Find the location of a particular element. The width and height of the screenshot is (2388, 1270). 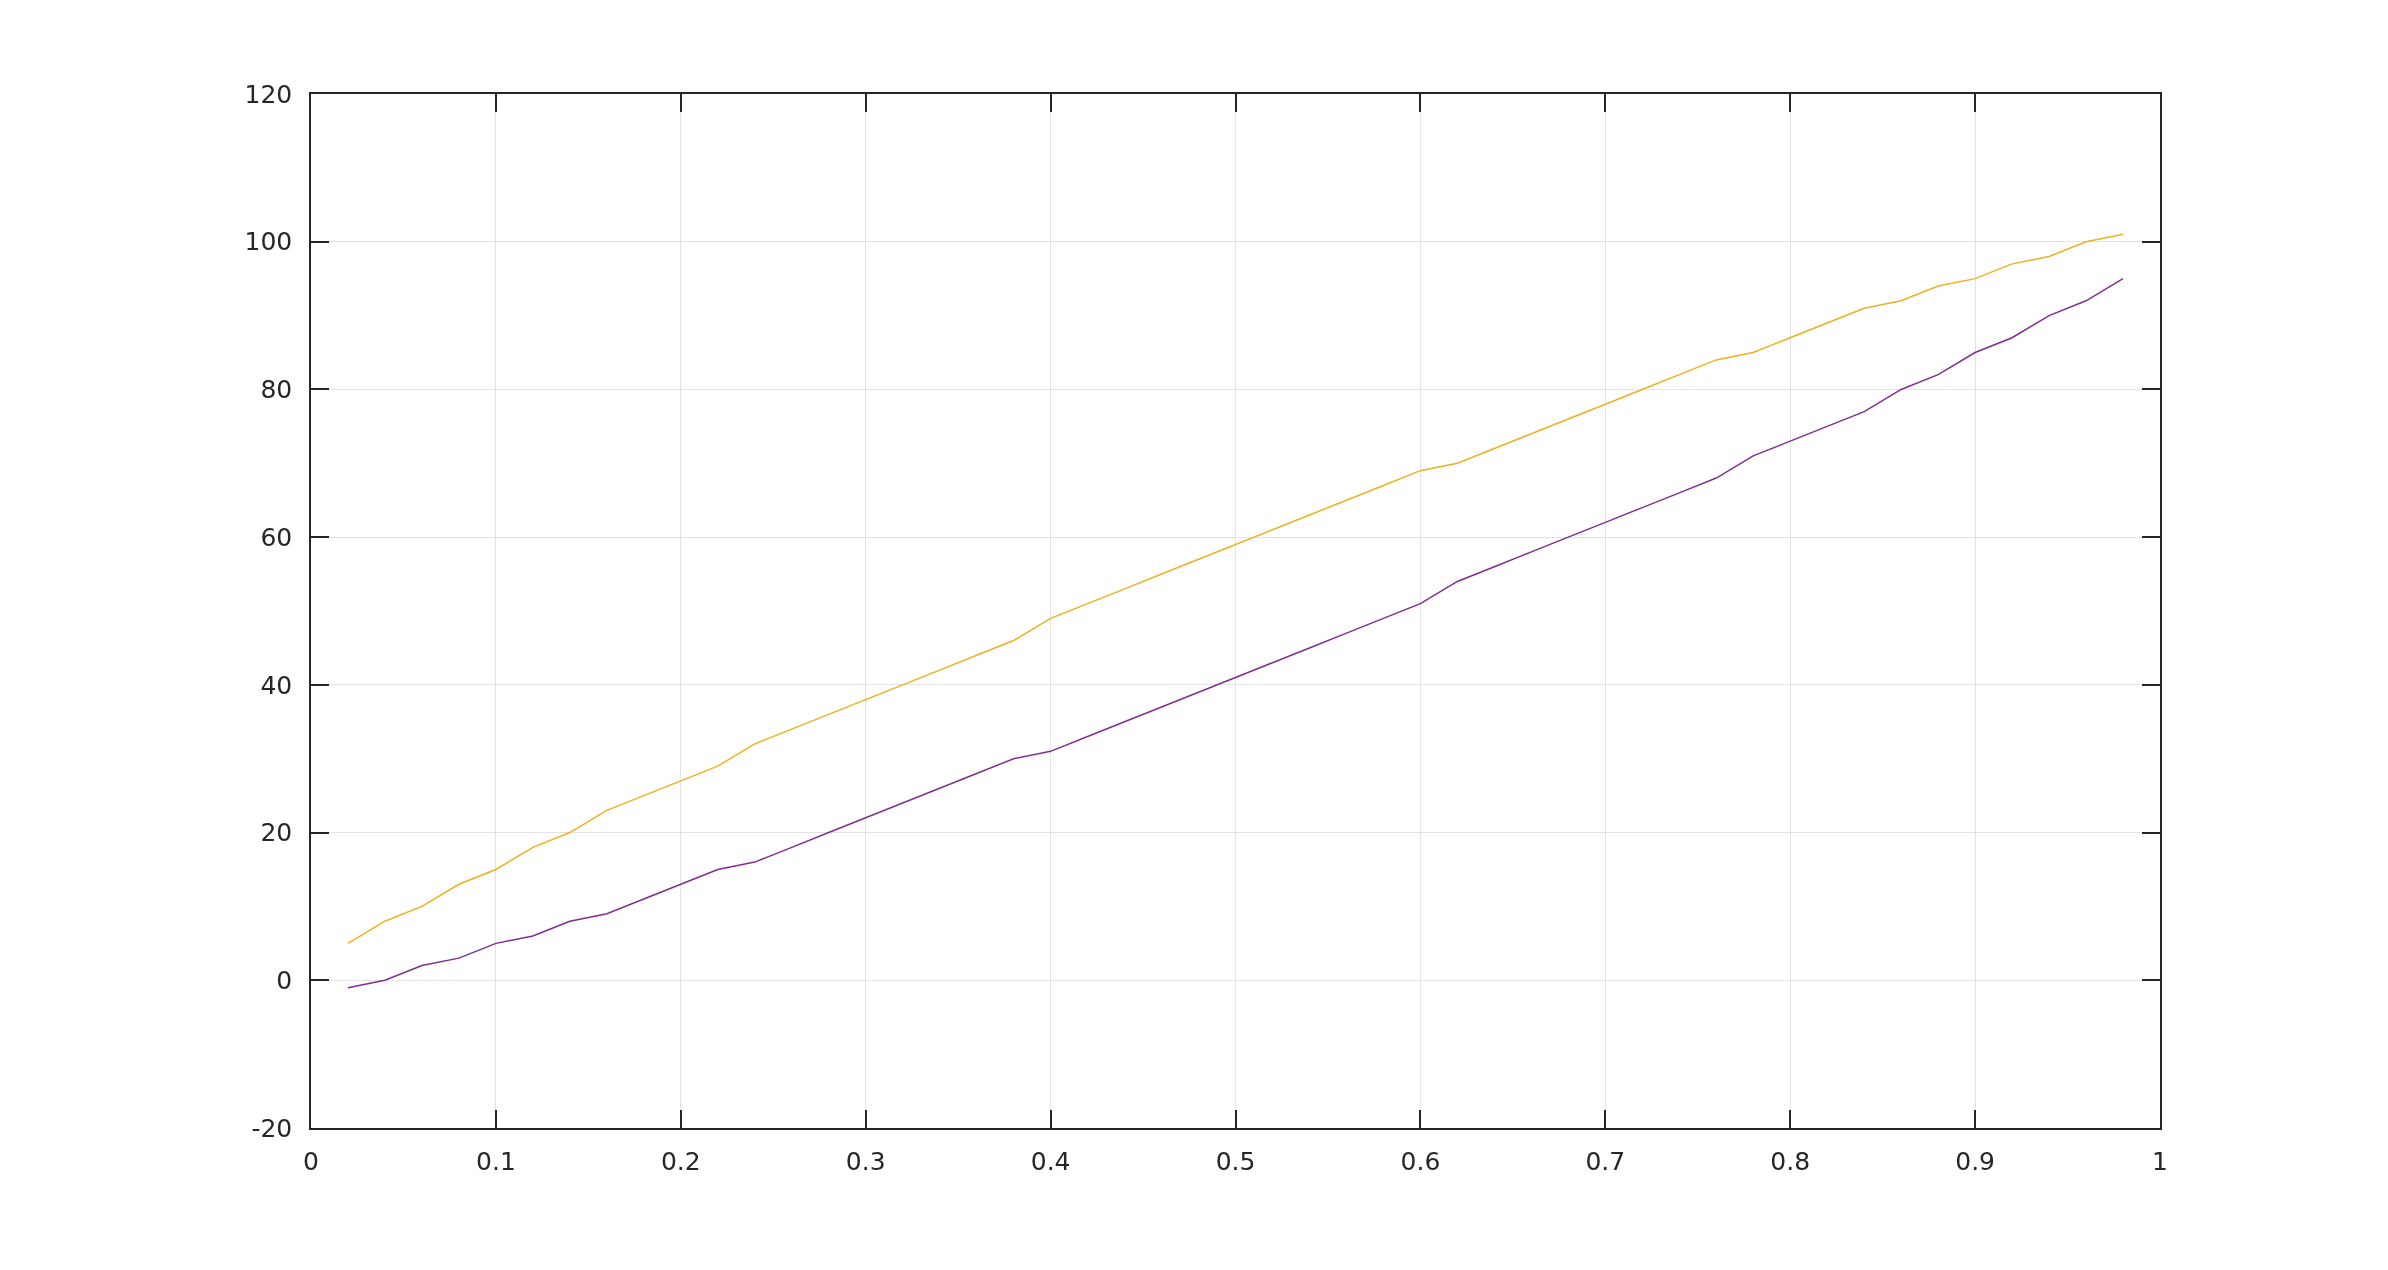

x-tick-label: 0.7 is located at coordinates (1605, 1161).